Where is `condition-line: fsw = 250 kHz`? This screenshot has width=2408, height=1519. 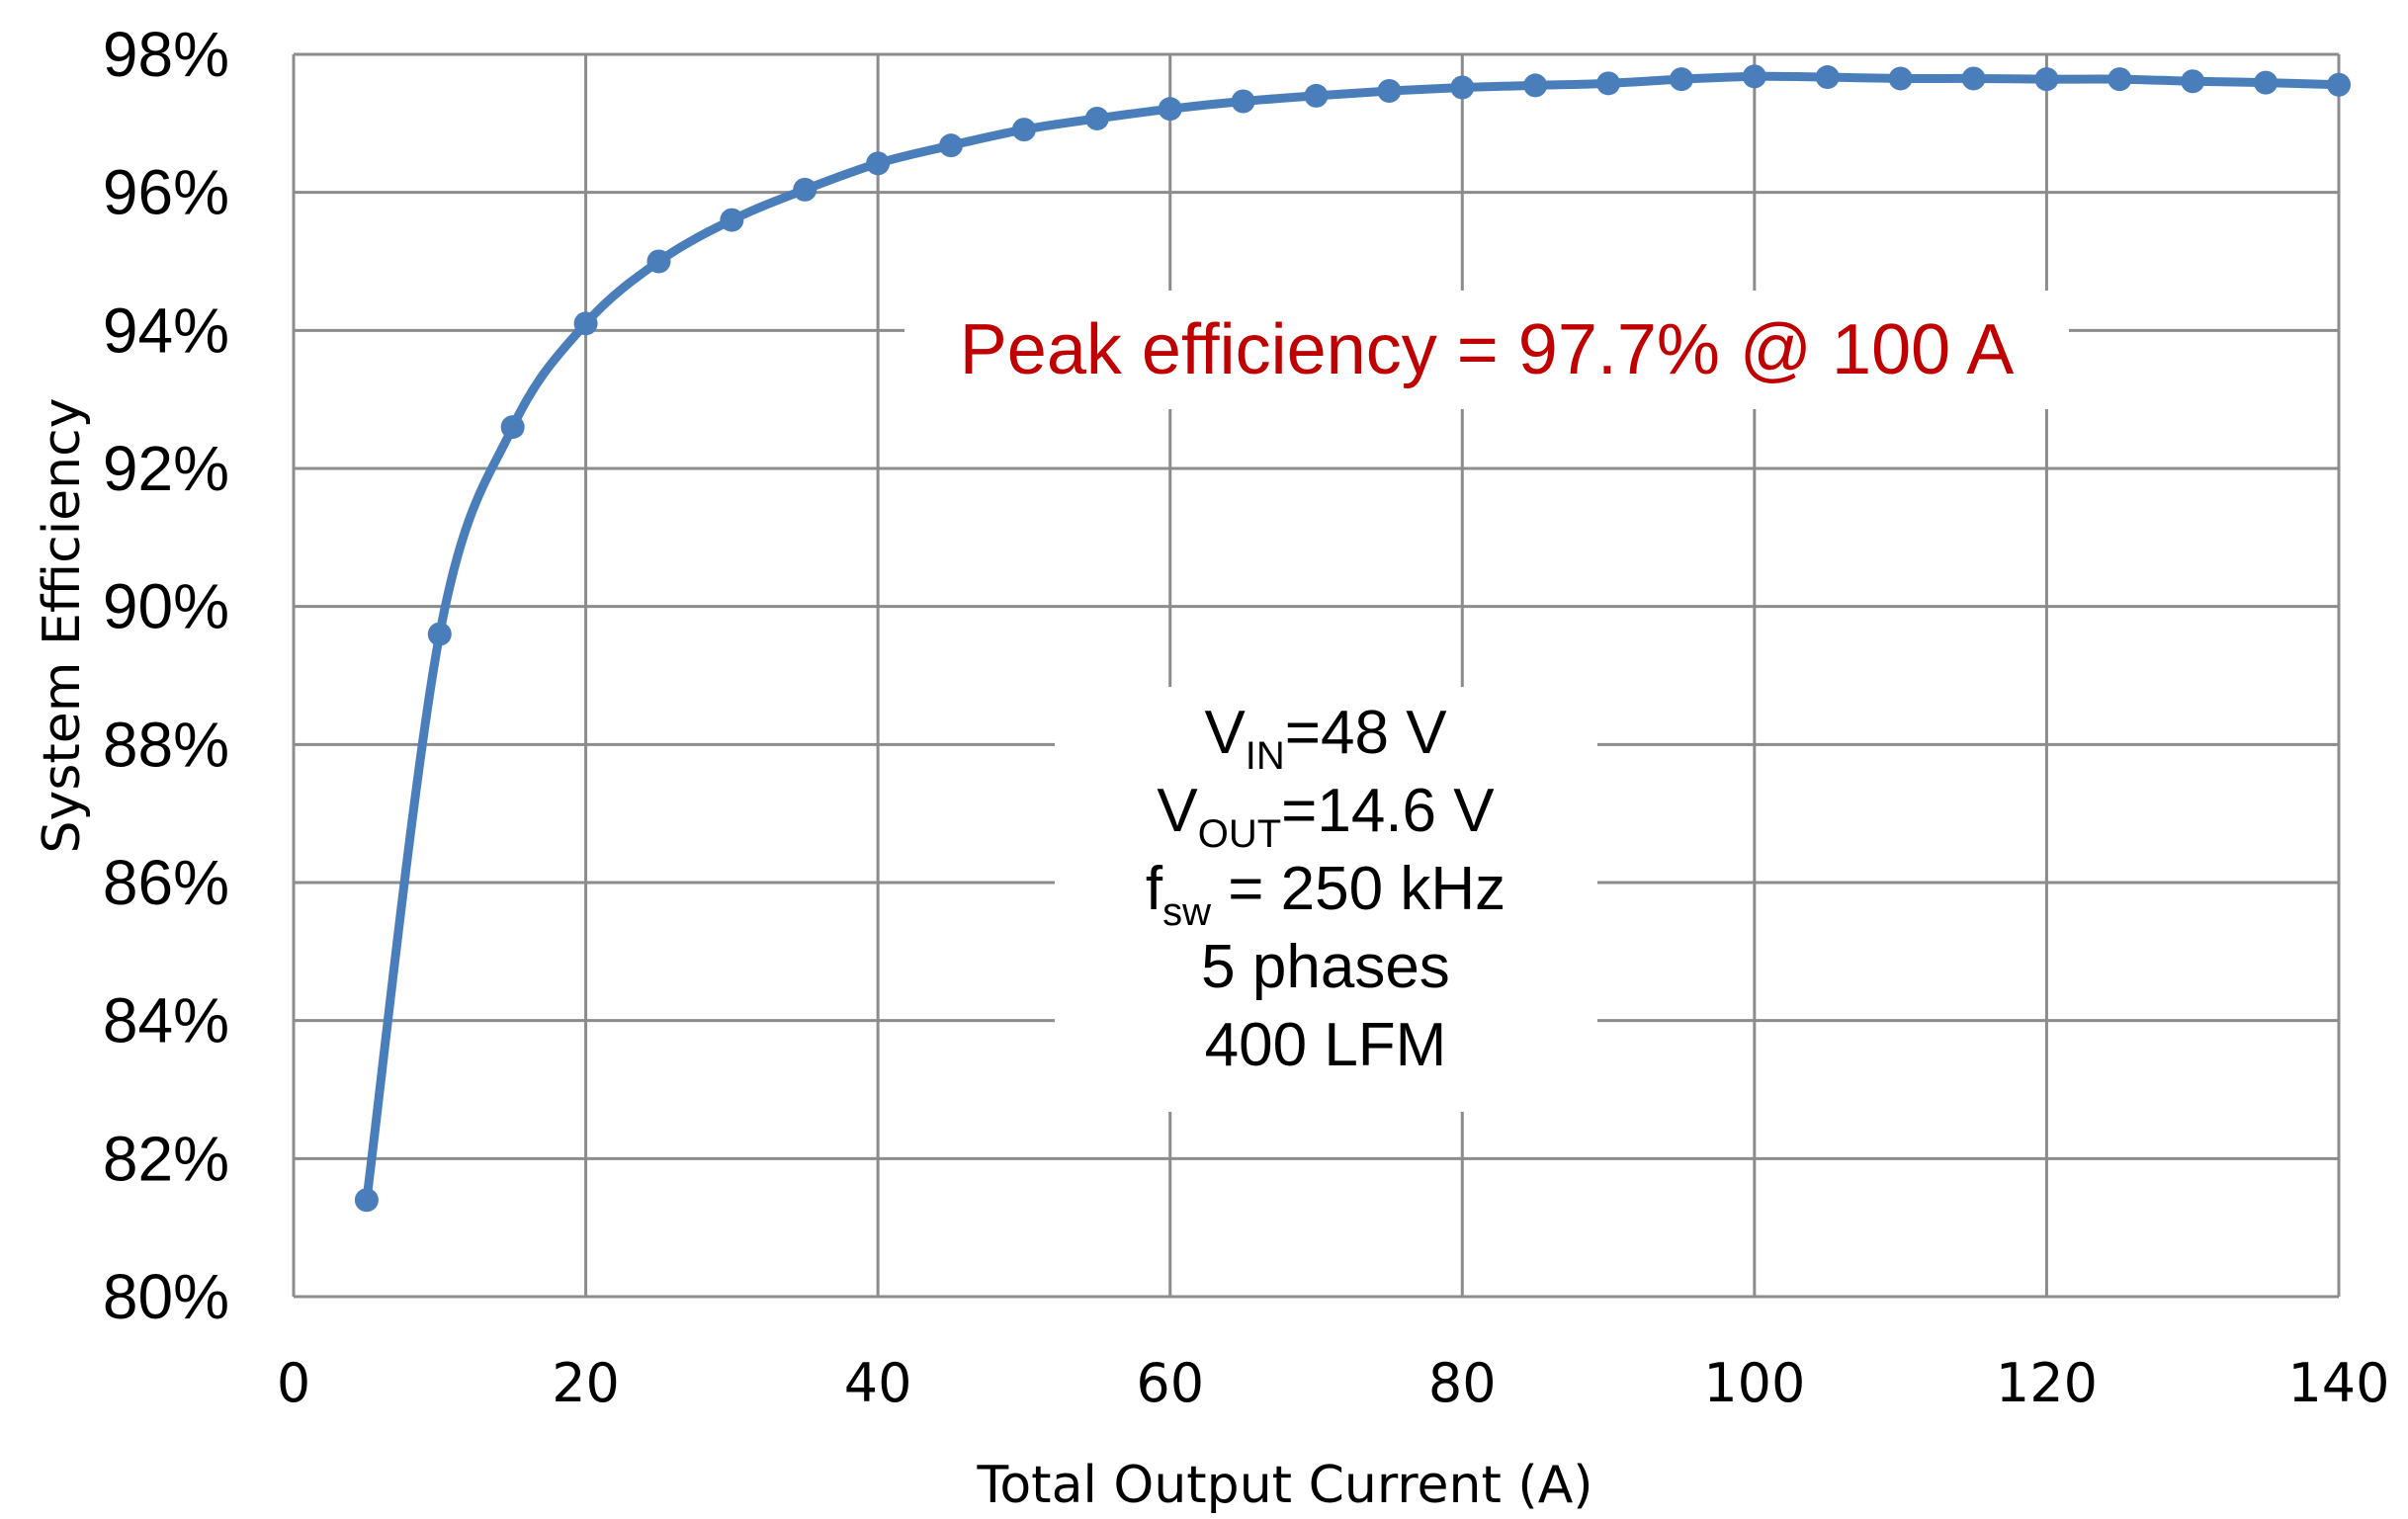 condition-line: fsw = 250 kHz is located at coordinates (1325, 894).